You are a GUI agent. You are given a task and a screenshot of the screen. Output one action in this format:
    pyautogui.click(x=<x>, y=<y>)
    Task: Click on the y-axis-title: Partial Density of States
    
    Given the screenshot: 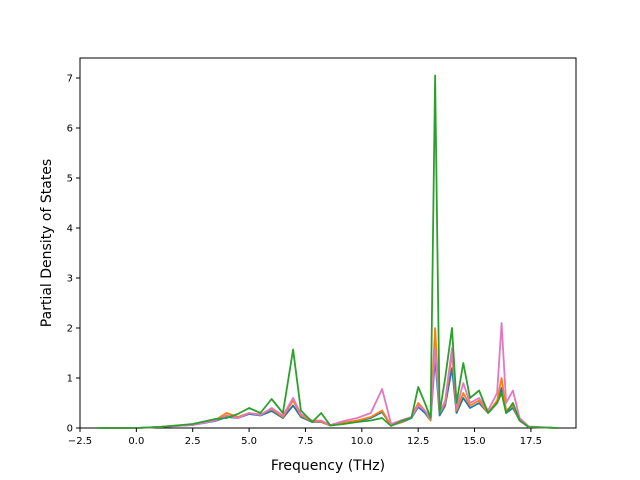 What is the action you would take?
    pyautogui.click(x=47, y=243)
    